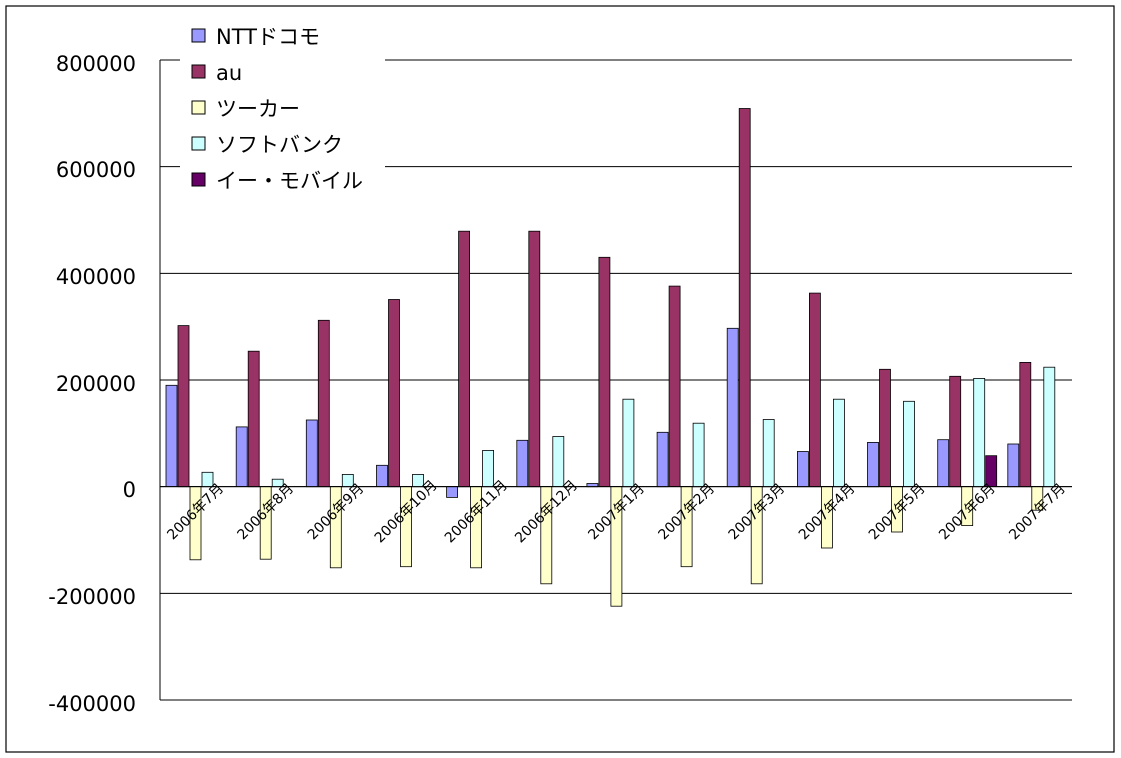  I want to click on y-tick-label: -400000, so click(92, 704).